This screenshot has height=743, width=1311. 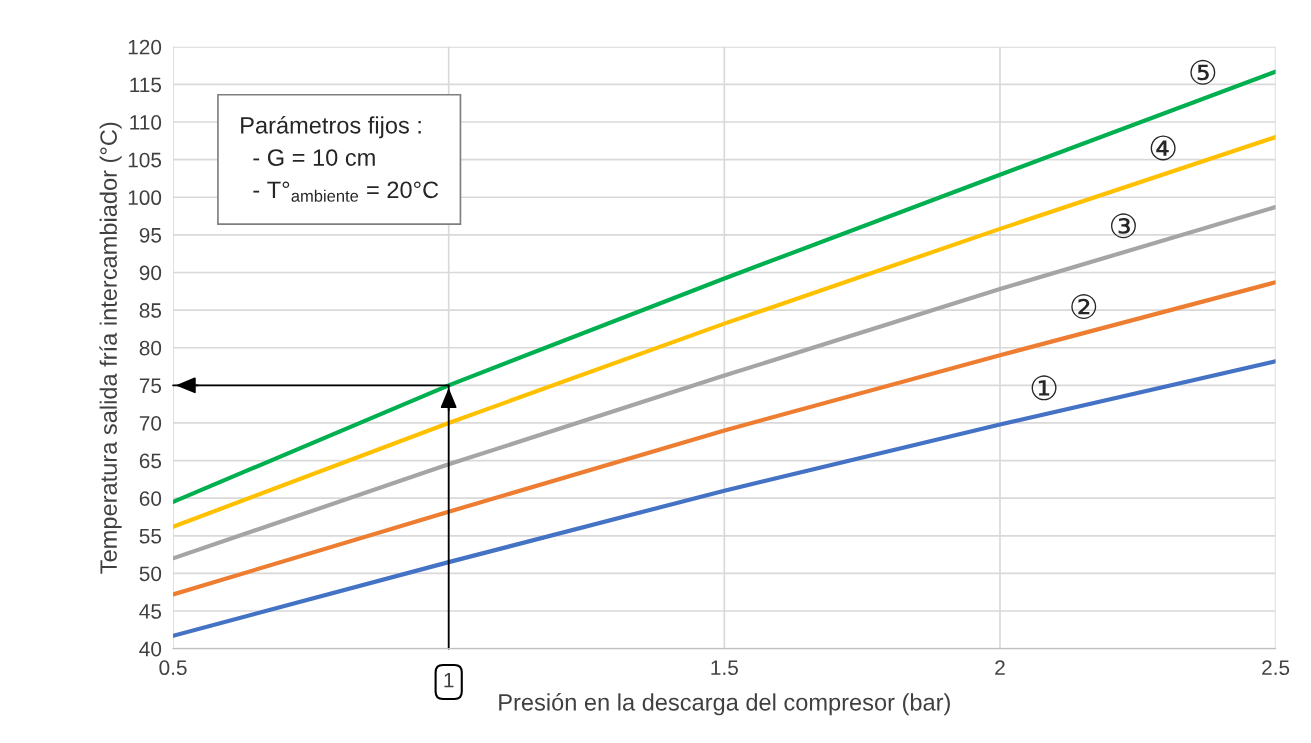 I want to click on y-tick-label: 85, so click(x=150, y=310).